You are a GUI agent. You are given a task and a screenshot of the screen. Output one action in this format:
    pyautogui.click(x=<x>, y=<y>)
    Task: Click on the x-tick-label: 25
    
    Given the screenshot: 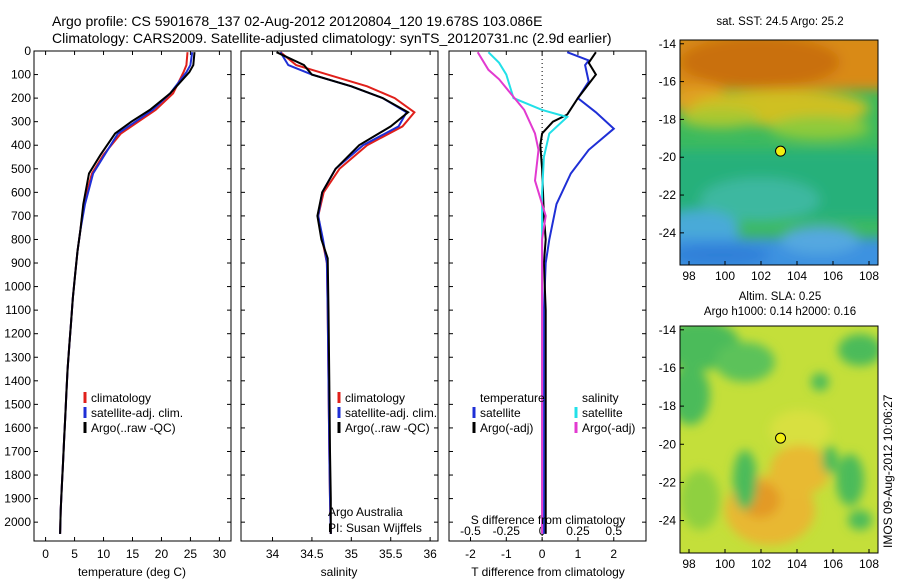 What is the action you would take?
    pyautogui.click(x=191, y=554)
    